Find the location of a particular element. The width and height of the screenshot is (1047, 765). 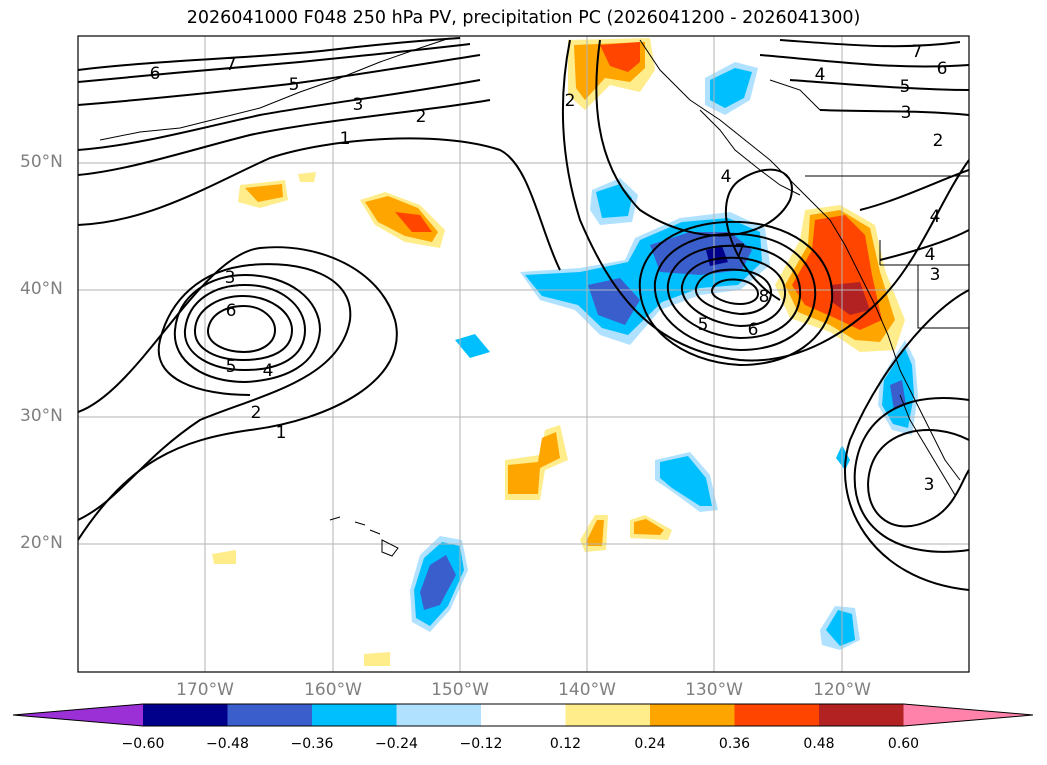

colorbar-tick-label: 0.12 is located at coordinates (565, 744).